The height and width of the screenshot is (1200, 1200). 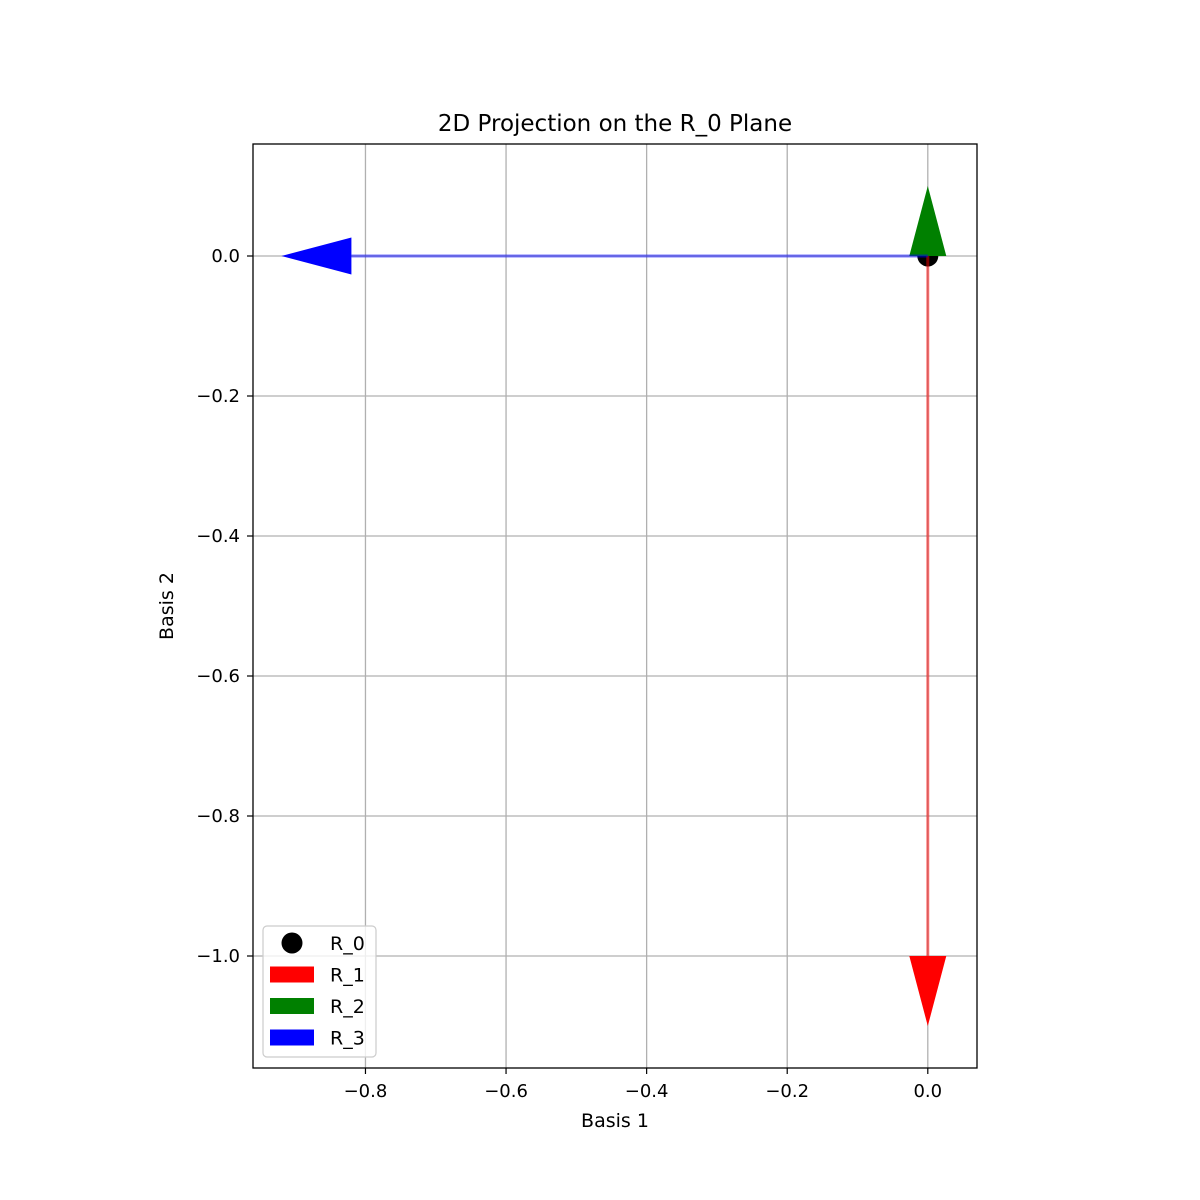 I want to click on chart-title: 2D Projection on the R_0 Plane, so click(x=615, y=124).